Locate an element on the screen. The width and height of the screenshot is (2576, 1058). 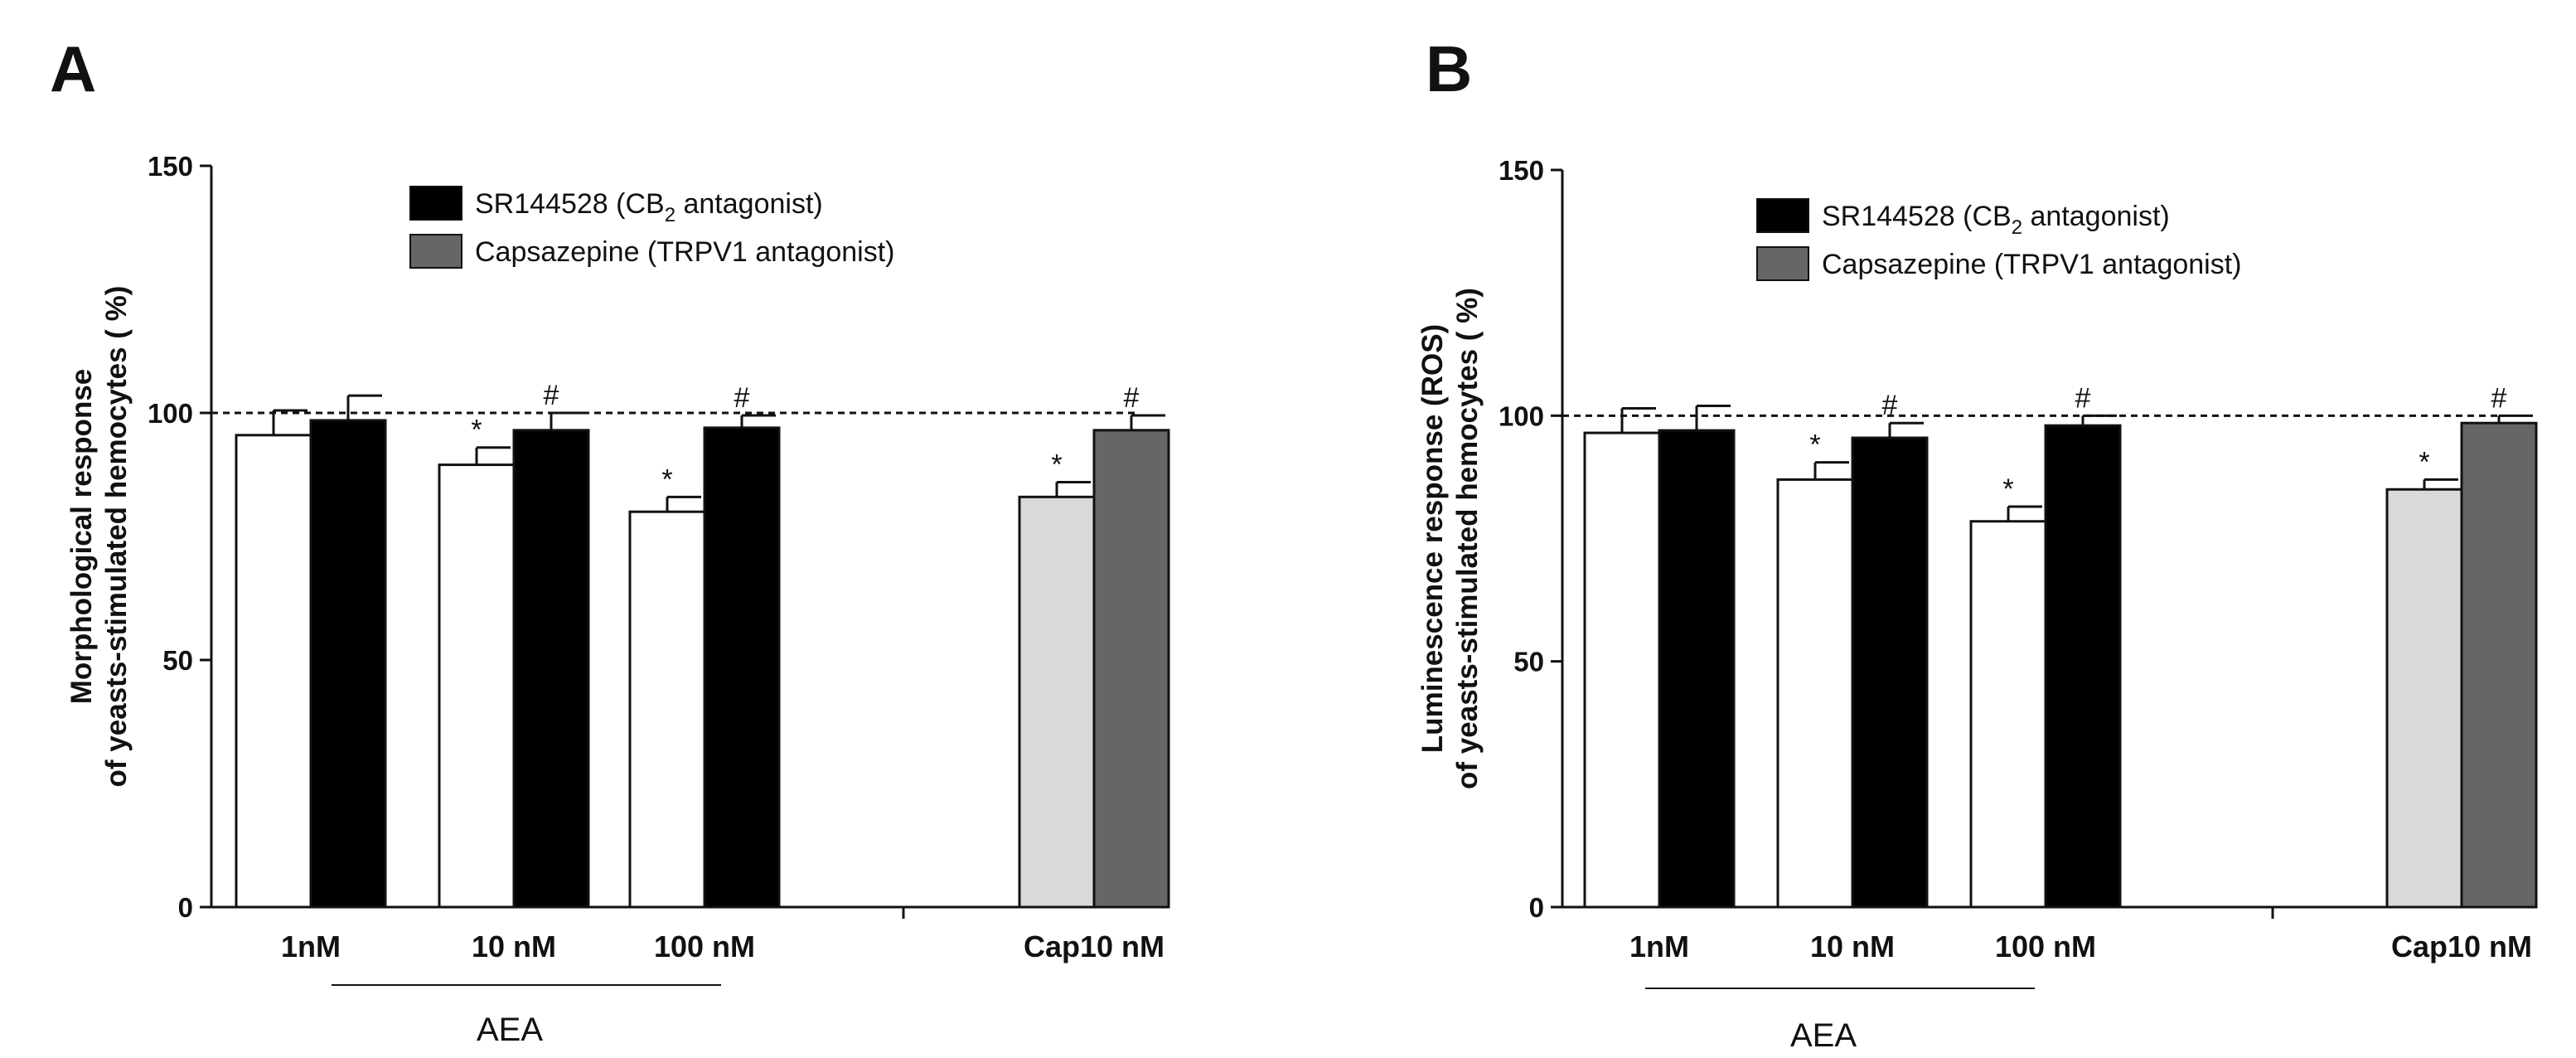
panel-letter: B is located at coordinates (1449, 68).